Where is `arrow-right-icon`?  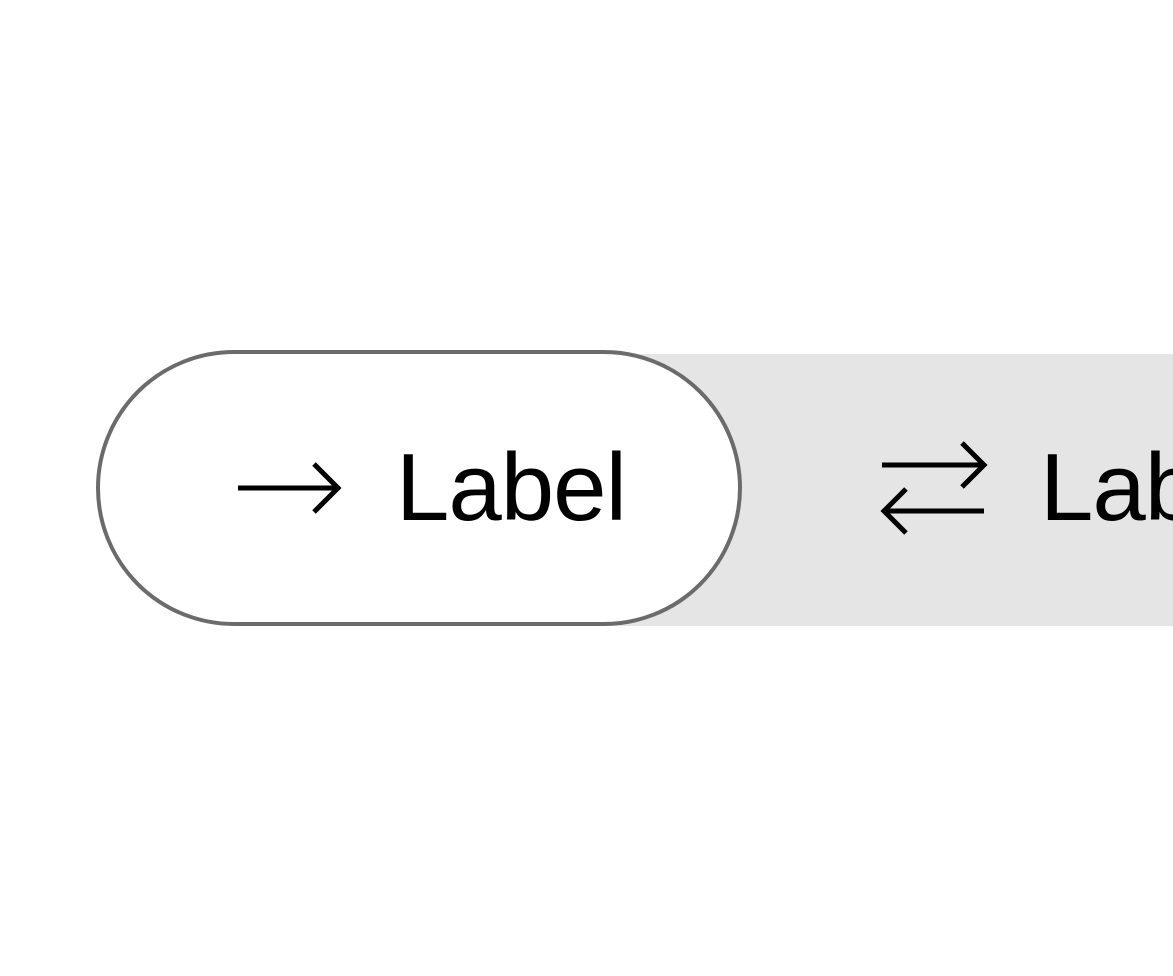
arrow-right-icon is located at coordinates (289, 488).